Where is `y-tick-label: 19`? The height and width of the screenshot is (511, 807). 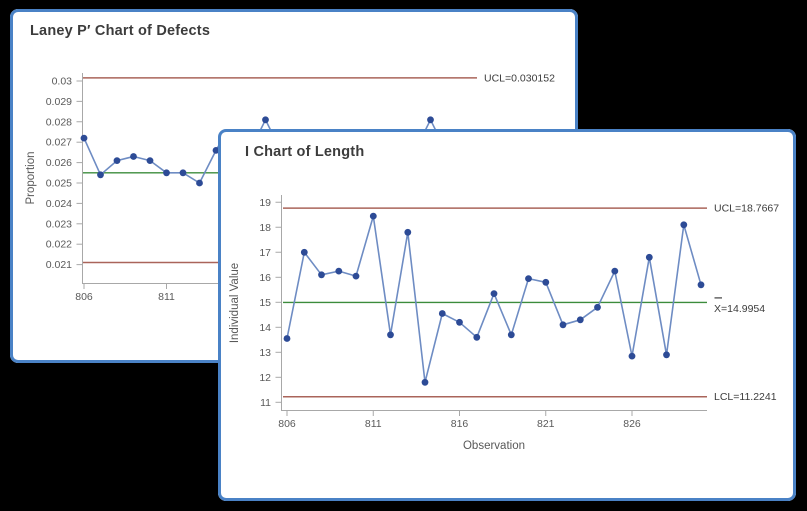 y-tick-label: 19 is located at coordinates (265, 203).